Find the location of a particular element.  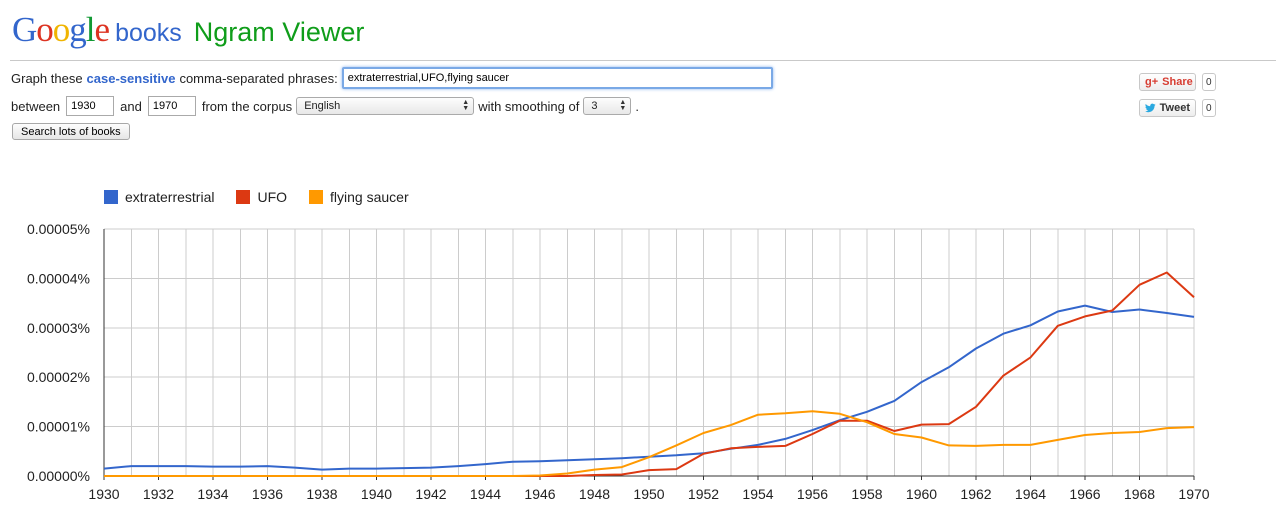

x-tick-label: 1948 is located at coordinates (594, 494).